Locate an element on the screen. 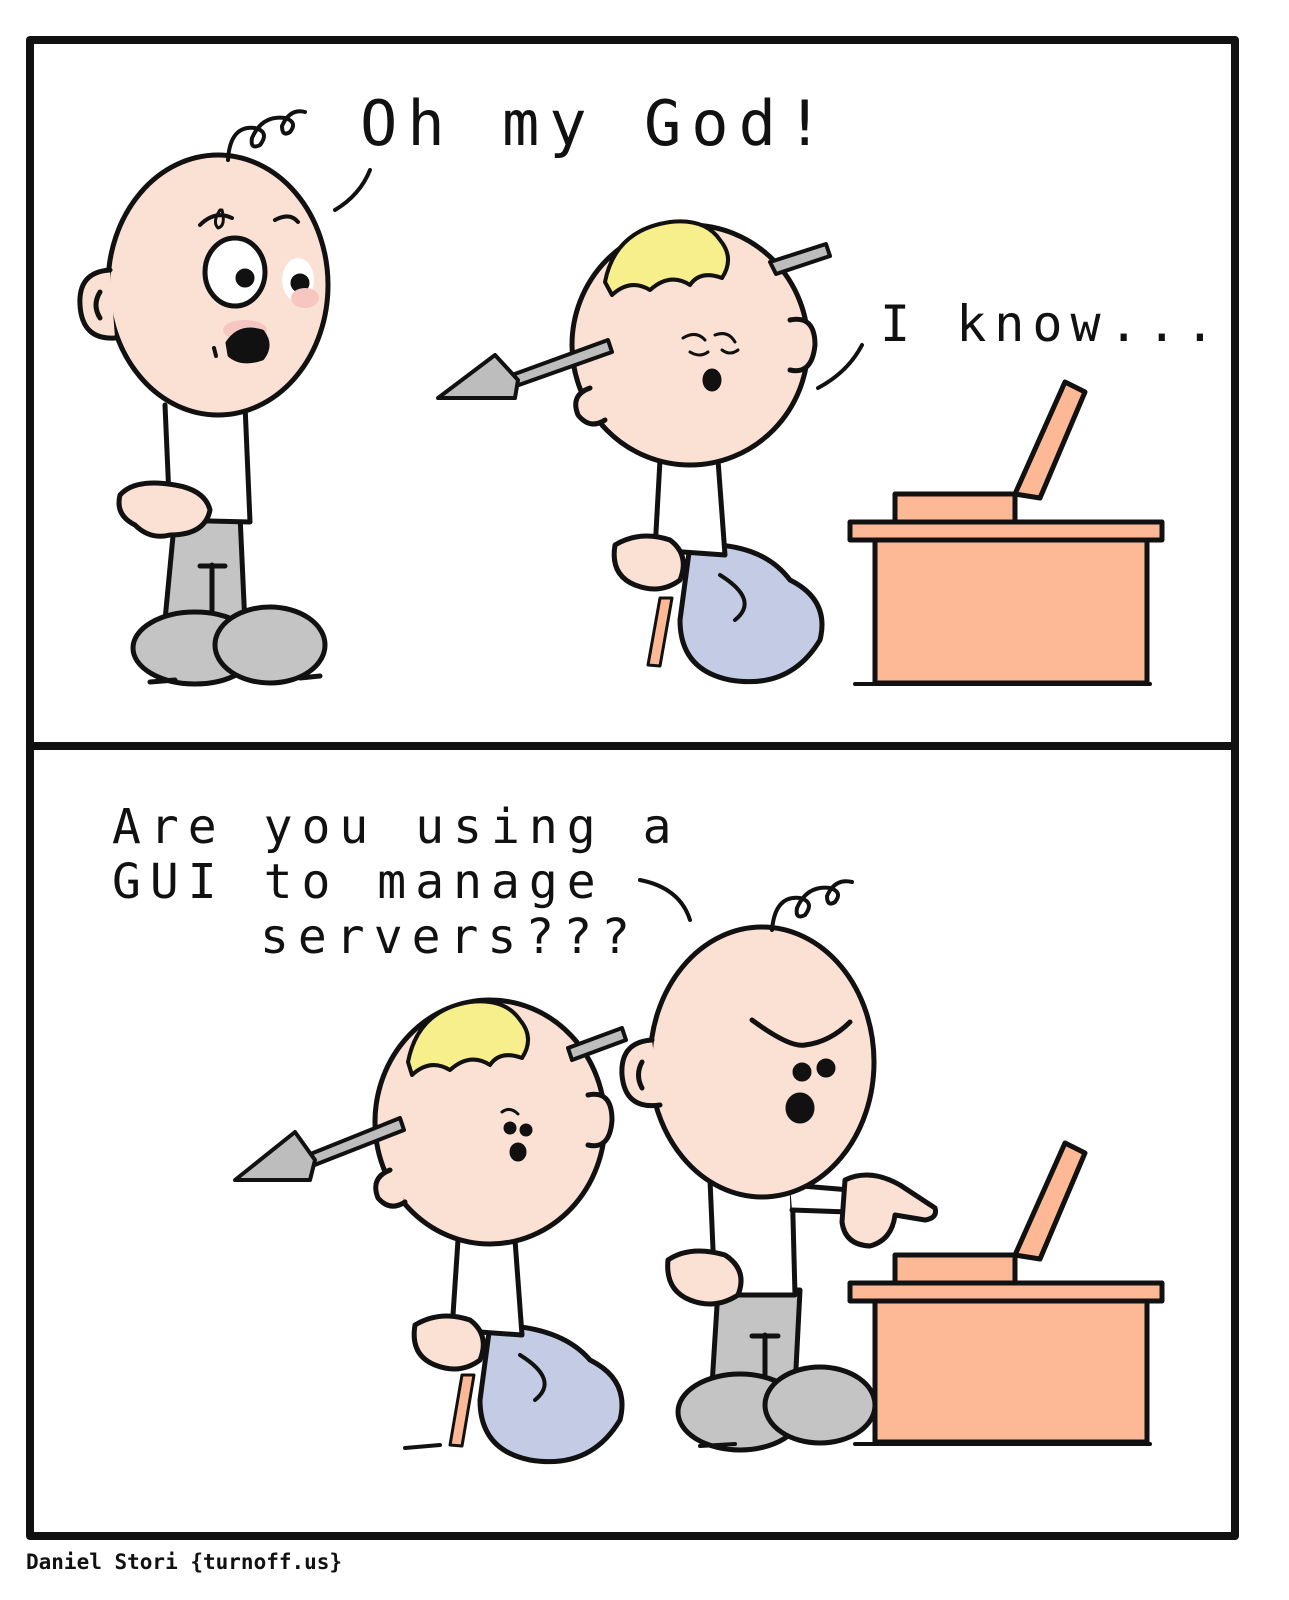 This screenshot has width=1289, height=1600. author-credit: Daniel Stori {turnoff.us} is located at coordinates (184, 1562).